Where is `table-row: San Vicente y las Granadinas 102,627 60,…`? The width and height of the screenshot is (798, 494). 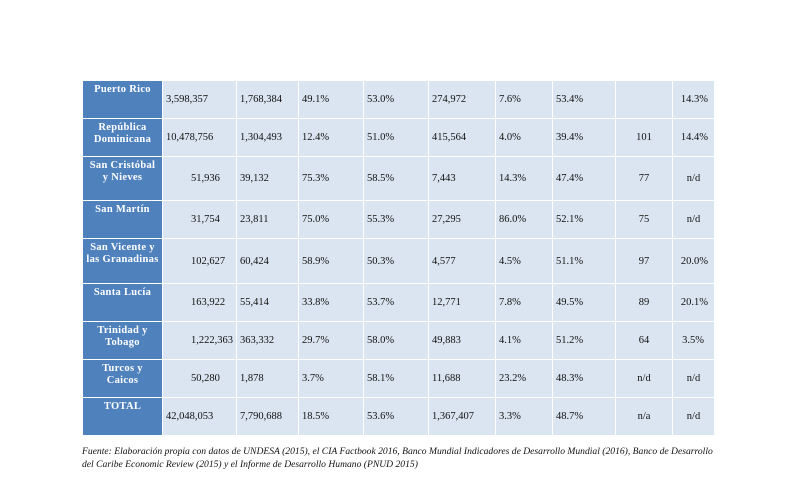
table-row: San Vicente y las Granadinas 102,627 60,… is located at coordinates (398, 261).